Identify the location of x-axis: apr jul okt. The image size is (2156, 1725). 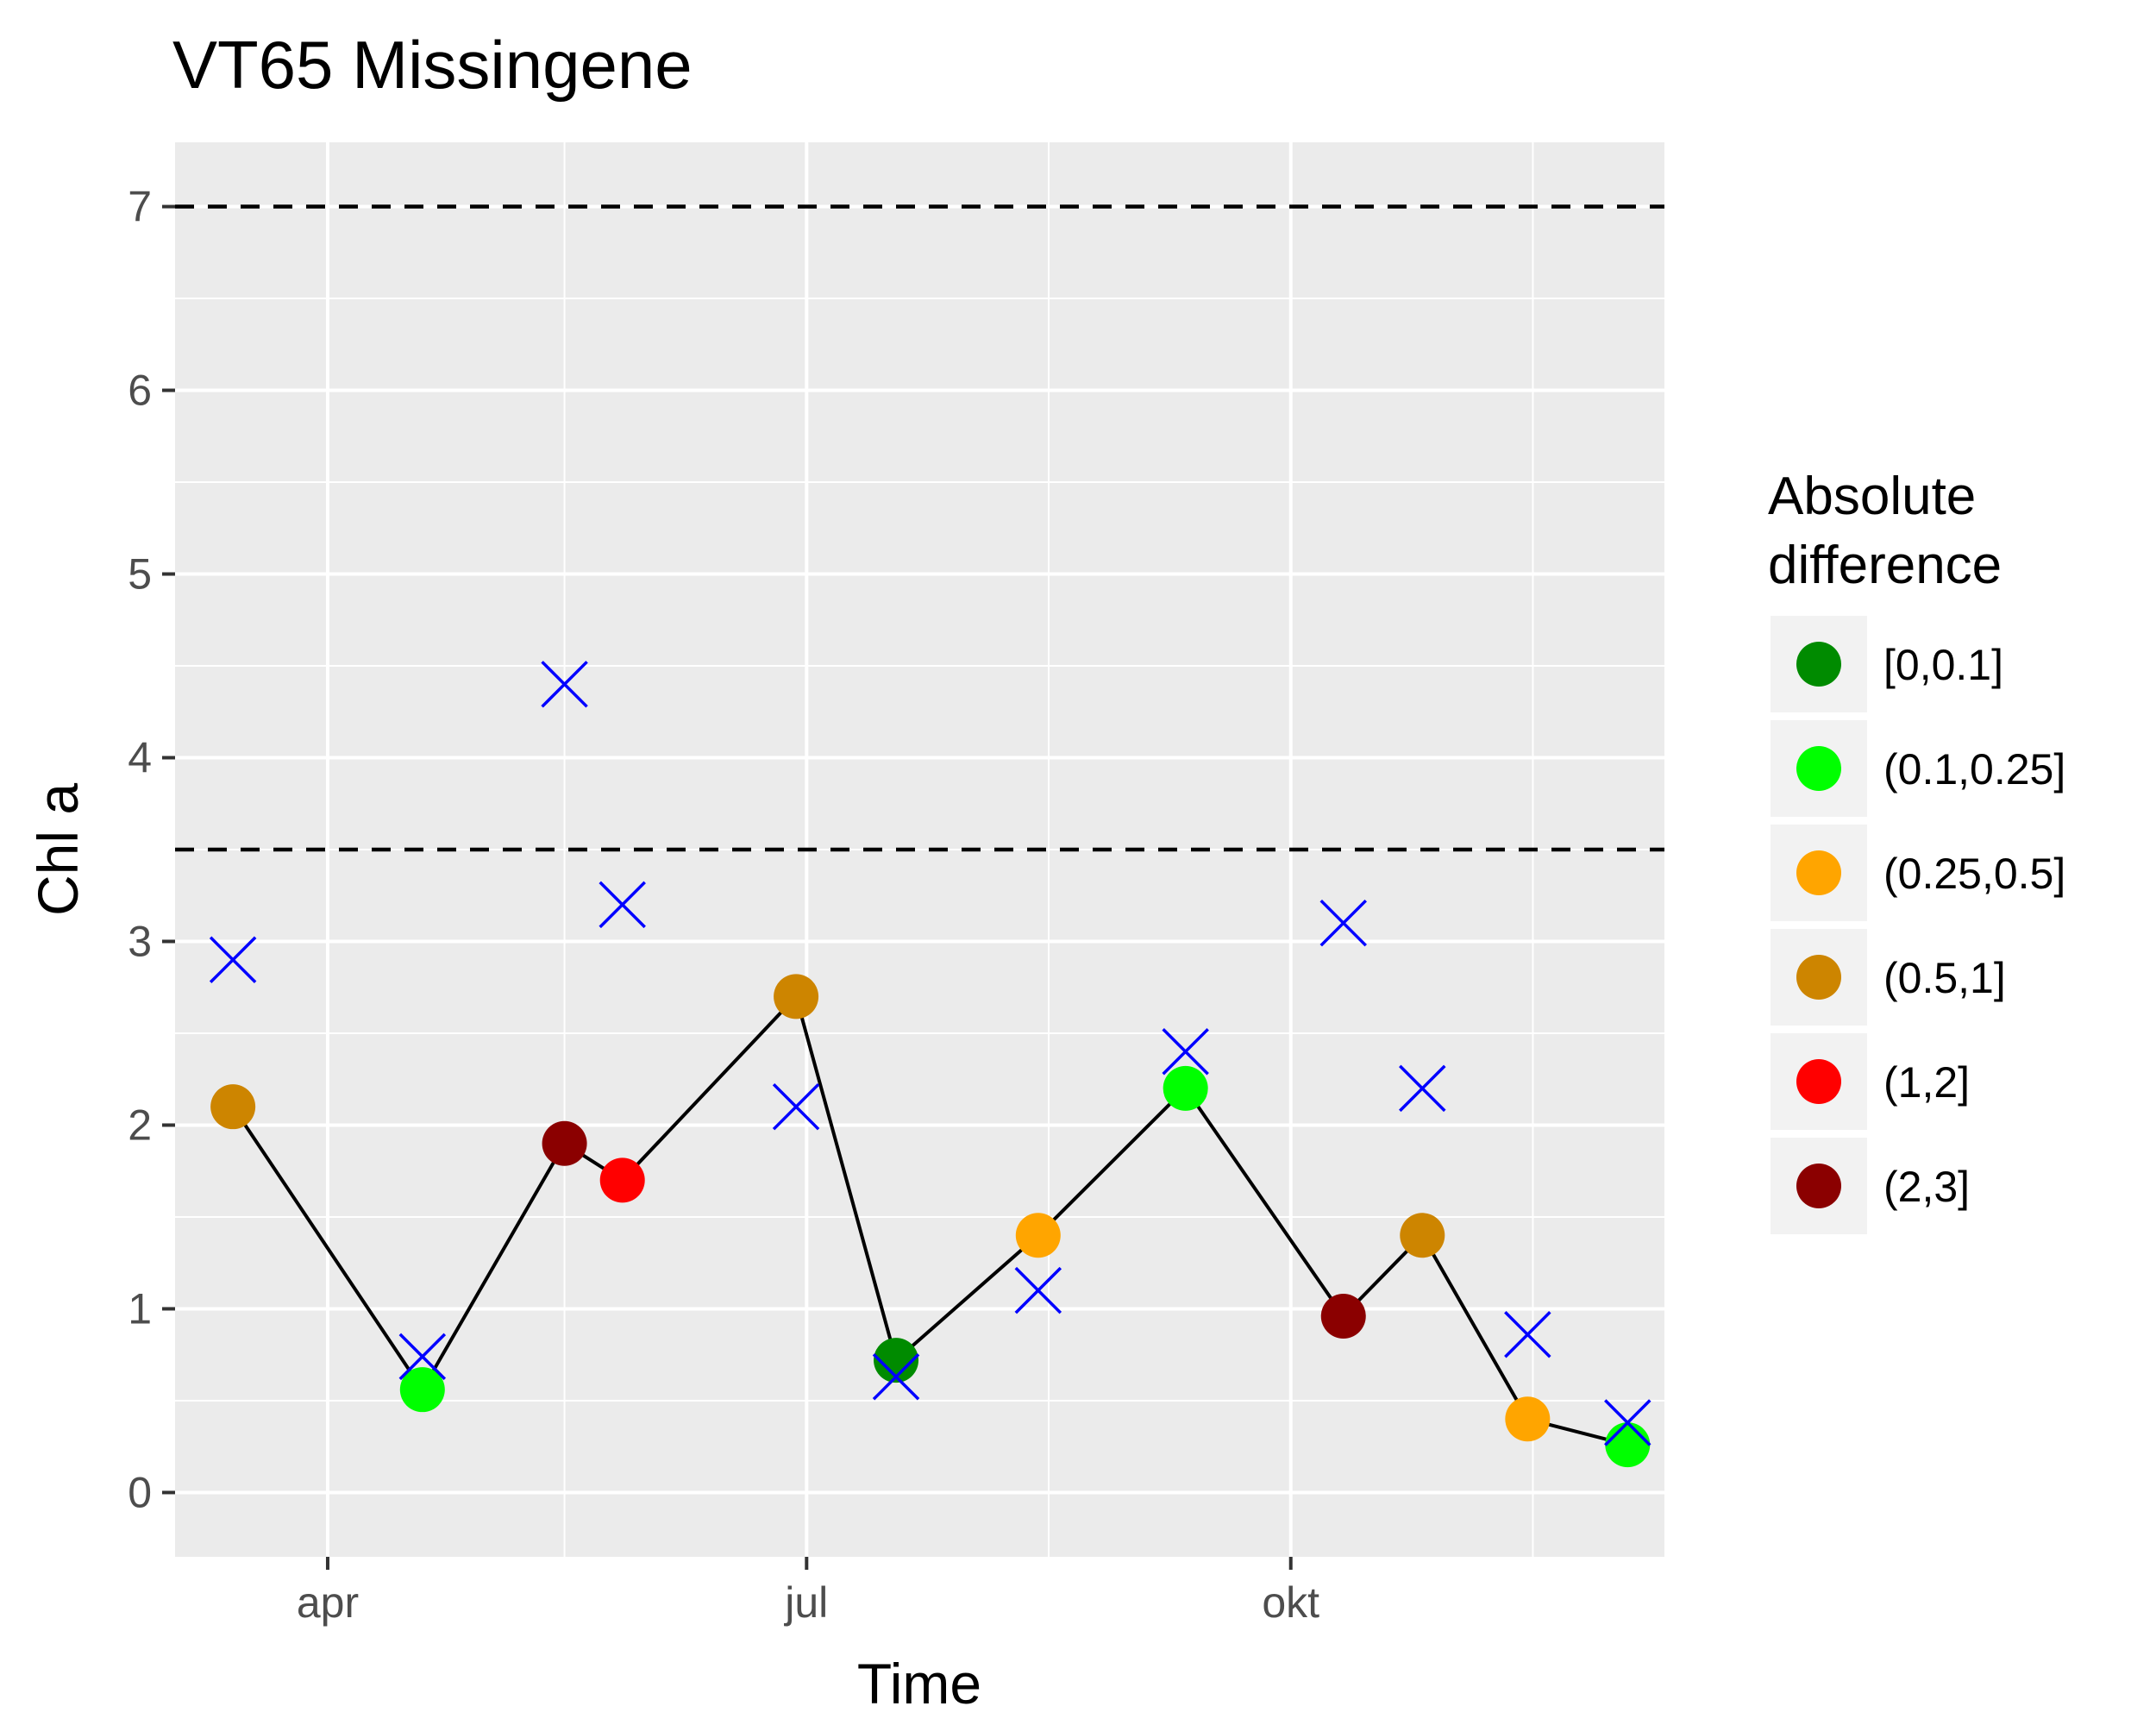
(808, 1592).